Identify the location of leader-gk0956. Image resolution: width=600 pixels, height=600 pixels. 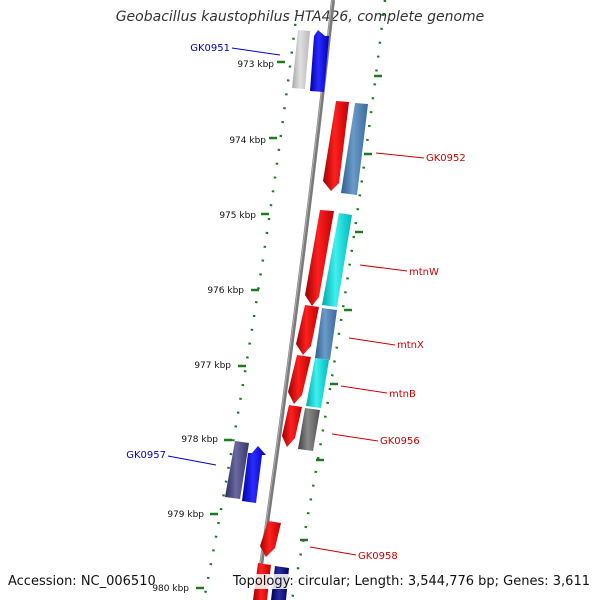
(355, 437).